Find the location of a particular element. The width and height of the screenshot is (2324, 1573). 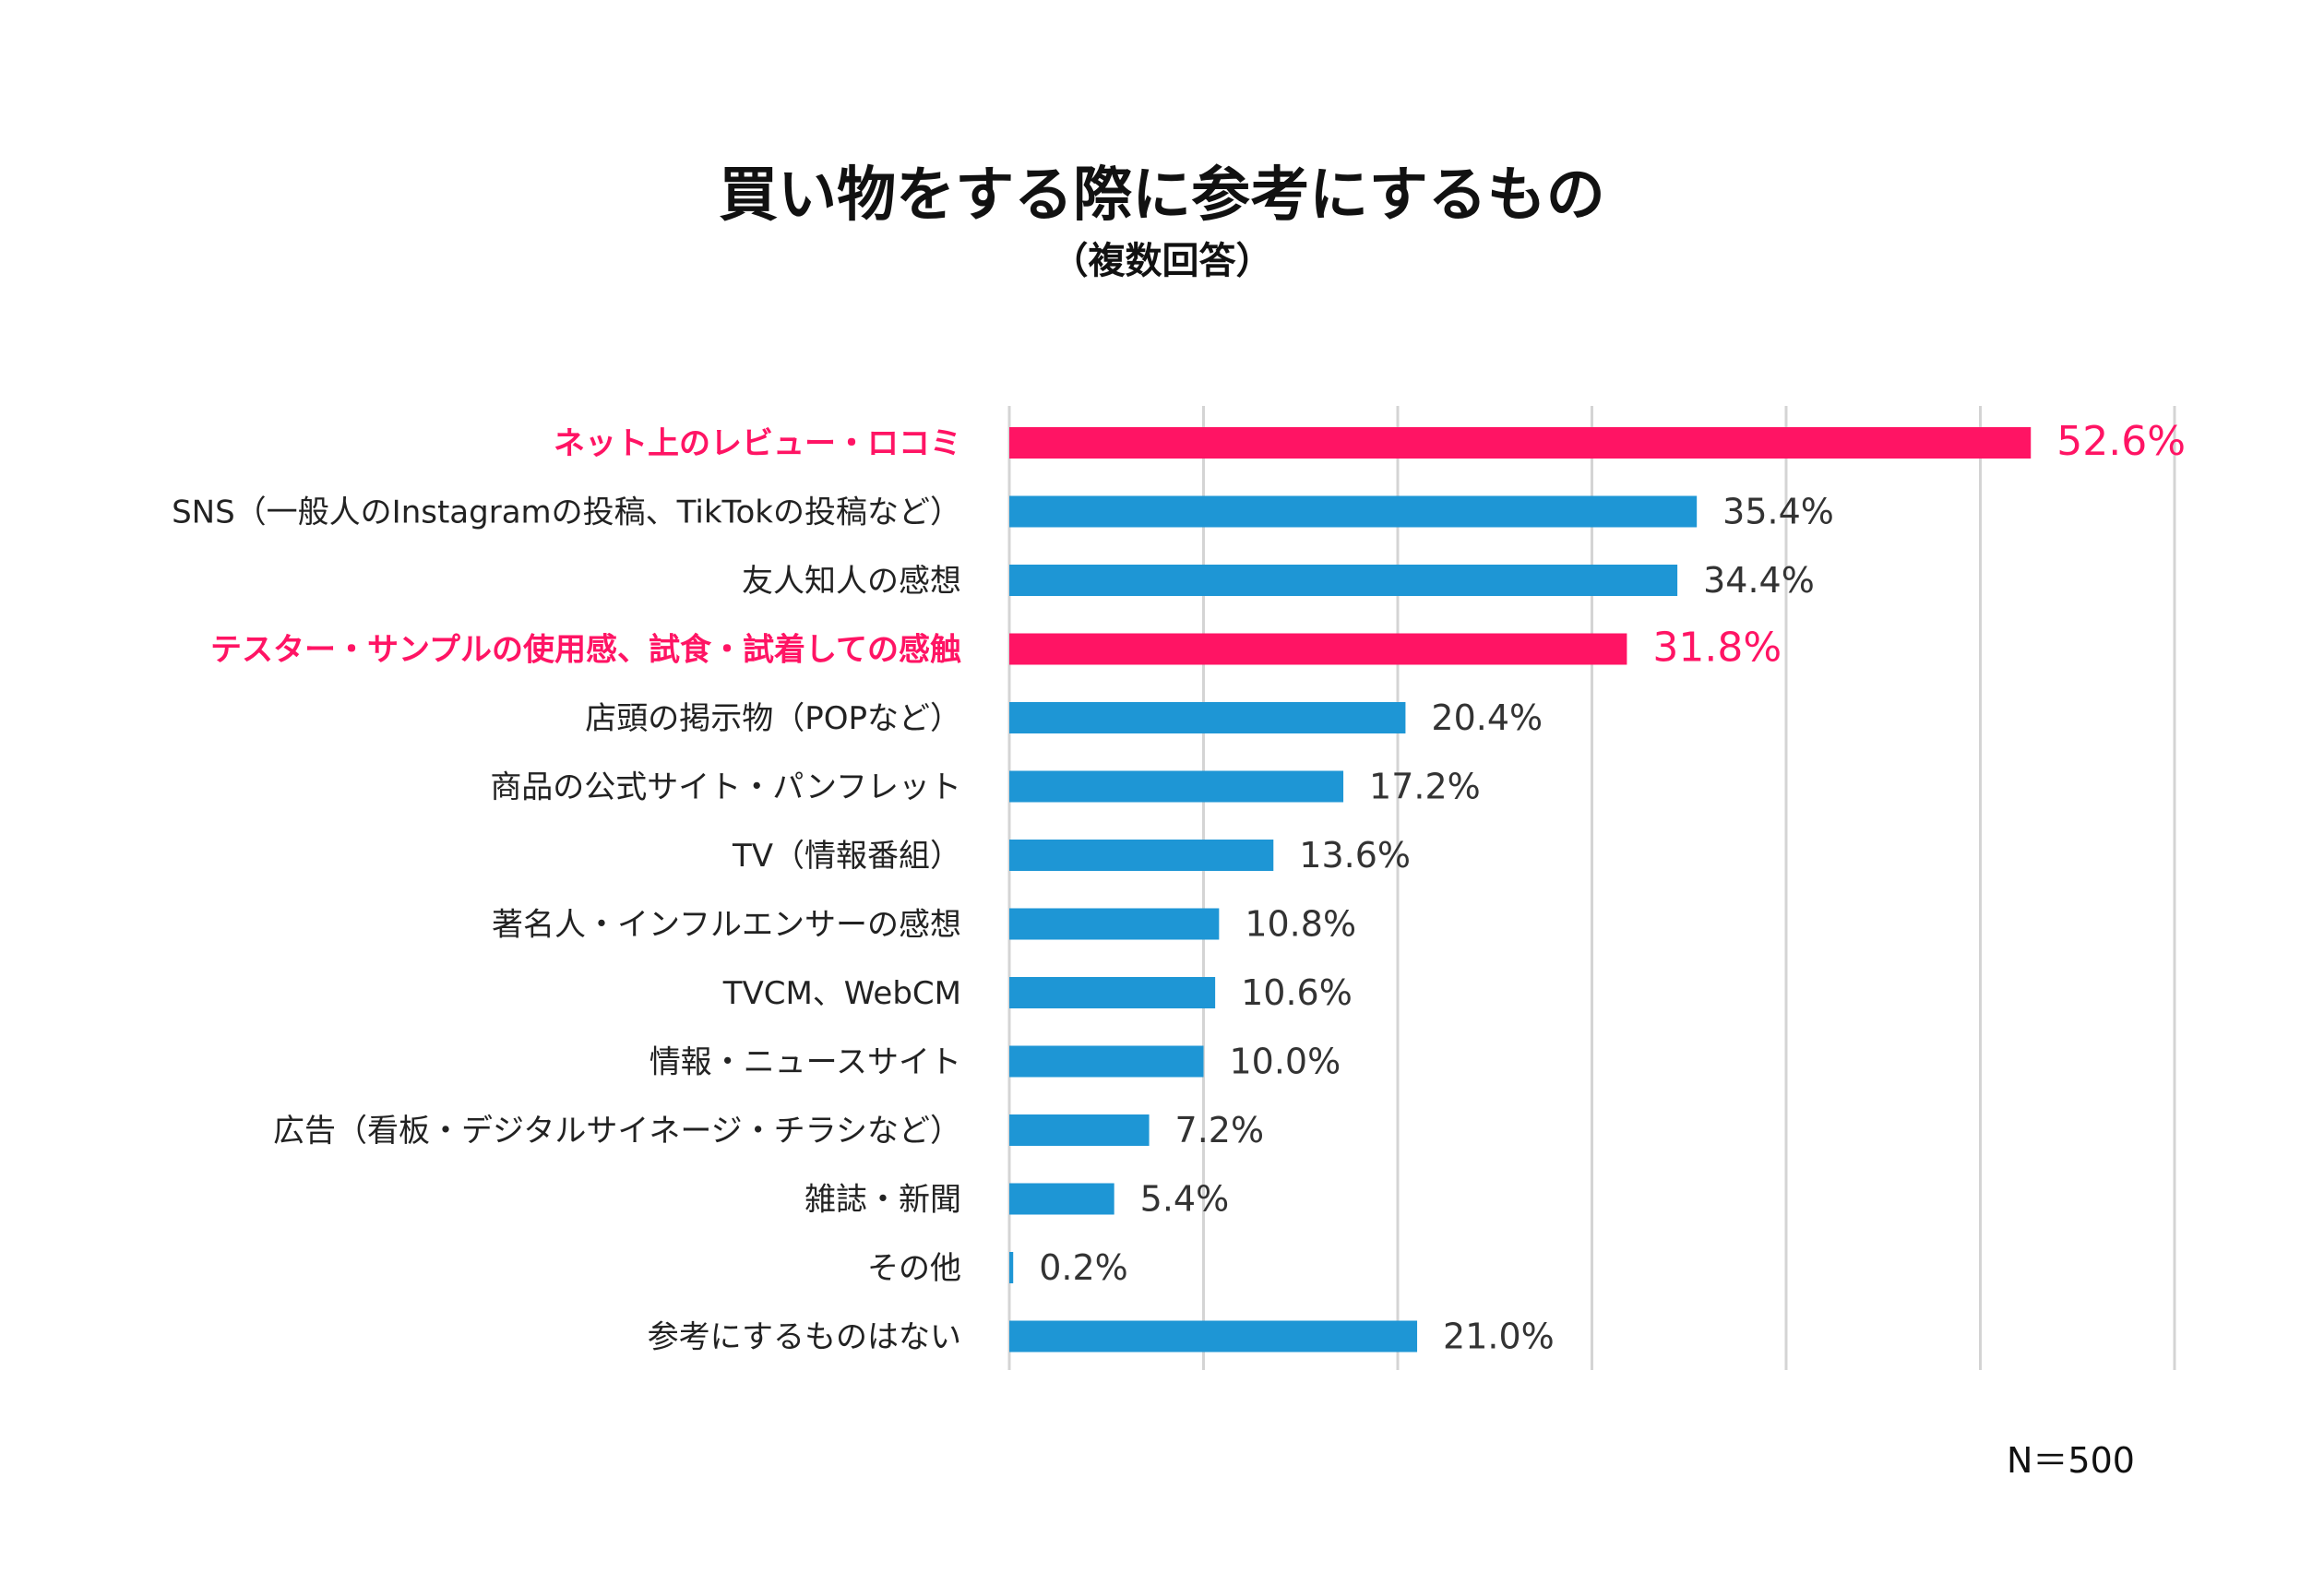

data-label-6: 13.6% is located at coordinates (1355, 855).